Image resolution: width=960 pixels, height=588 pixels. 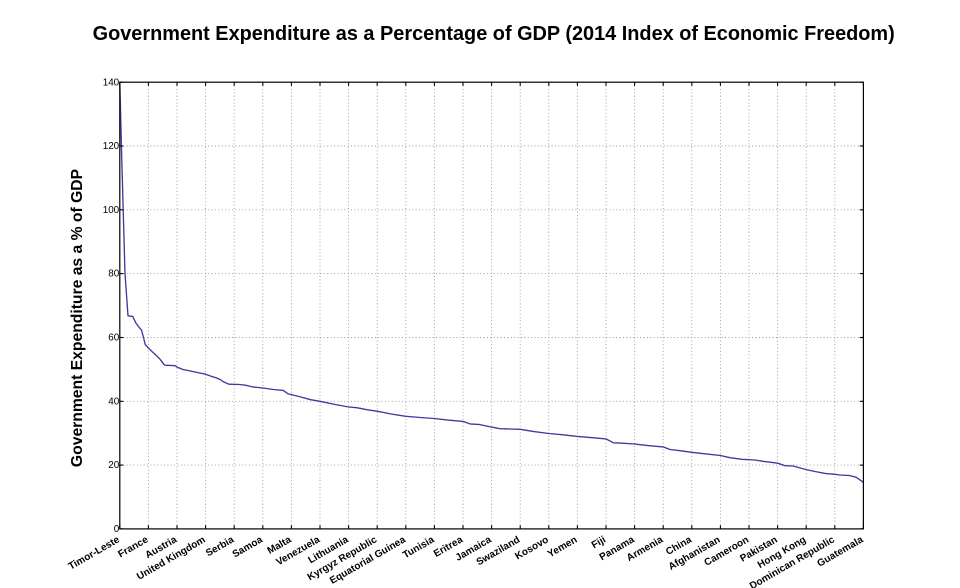 What do you see at coordinates (113, 338) in the screenshot?
I see `svg-text: 60` at bounding box center [113, 338].